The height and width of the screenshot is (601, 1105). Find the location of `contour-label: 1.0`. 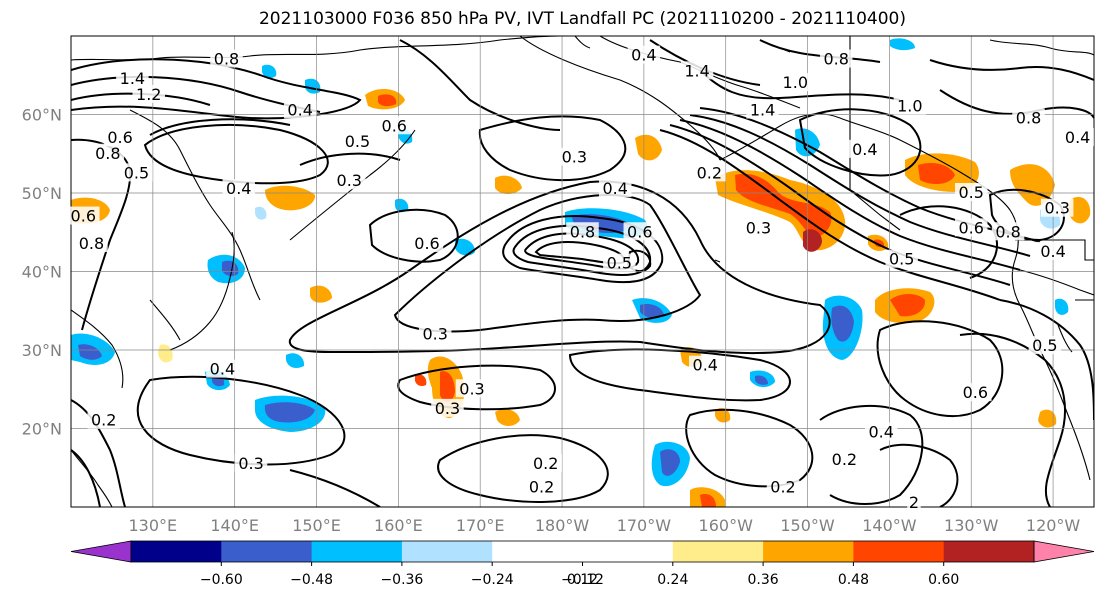

contour-label: 1.0 is located at coordinates (795, 82).